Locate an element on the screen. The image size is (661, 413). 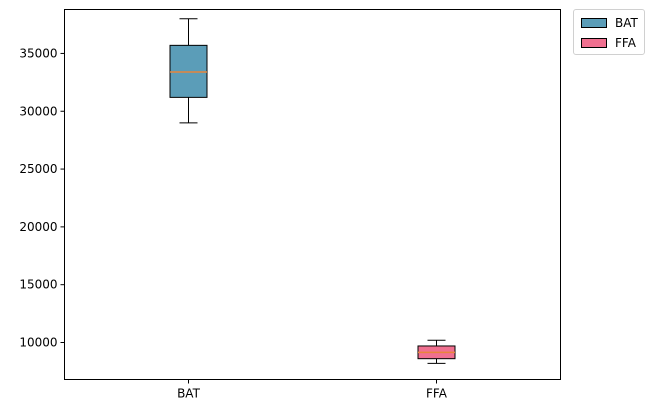
box-ffa is located at coordinates (436, 351).